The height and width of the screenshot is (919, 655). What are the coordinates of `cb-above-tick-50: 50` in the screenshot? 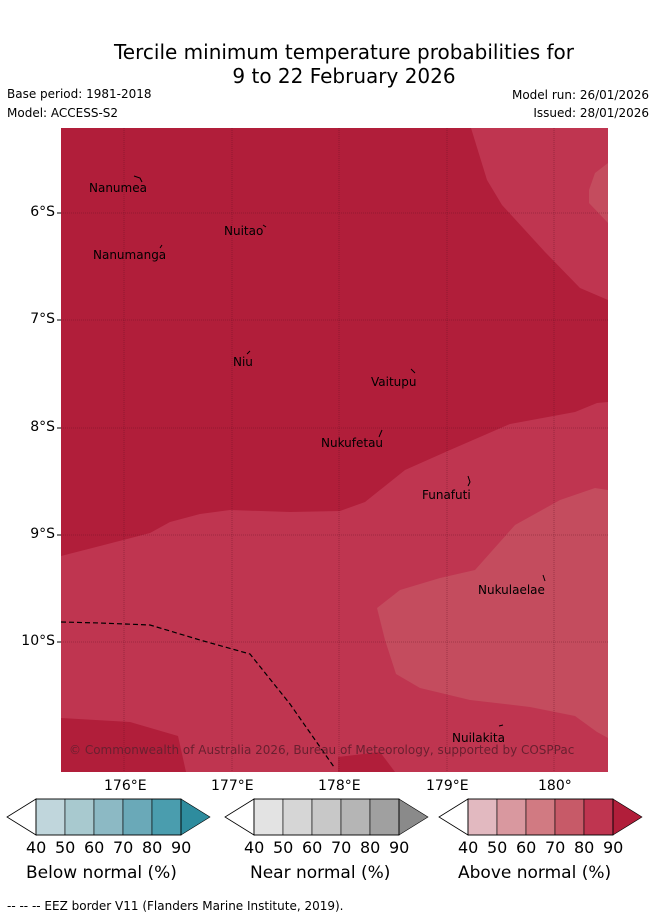 It's located at (497, 847).